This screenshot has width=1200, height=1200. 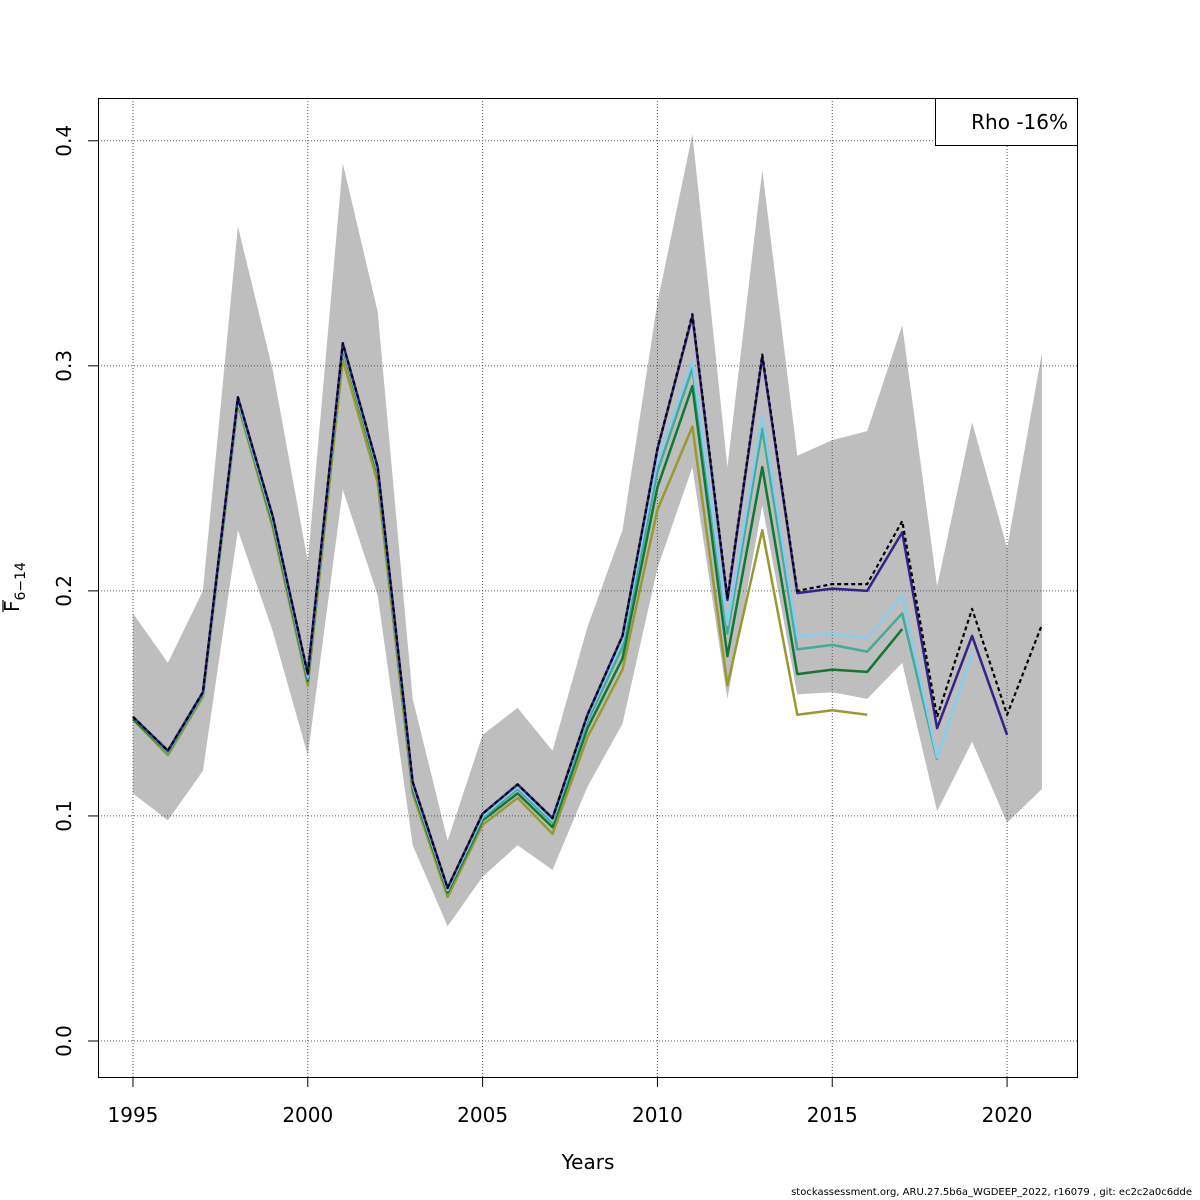 I want to click on y-axis: 0.0 0.1 0.2 0.3 0.4, so click(x=75, y=591).